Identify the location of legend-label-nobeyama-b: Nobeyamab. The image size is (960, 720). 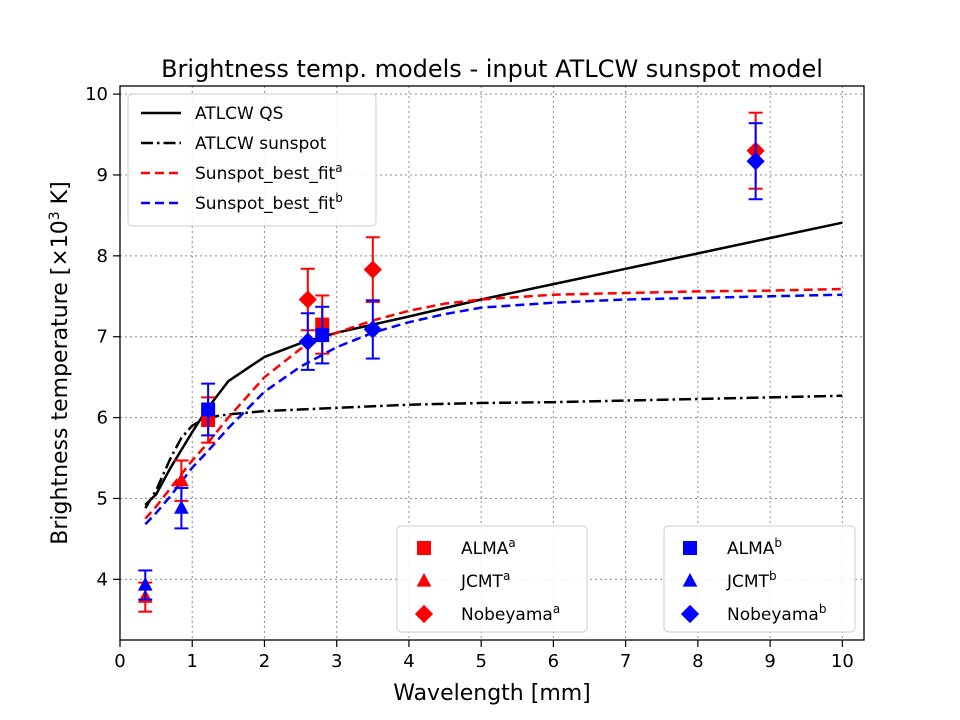
(776, 613).